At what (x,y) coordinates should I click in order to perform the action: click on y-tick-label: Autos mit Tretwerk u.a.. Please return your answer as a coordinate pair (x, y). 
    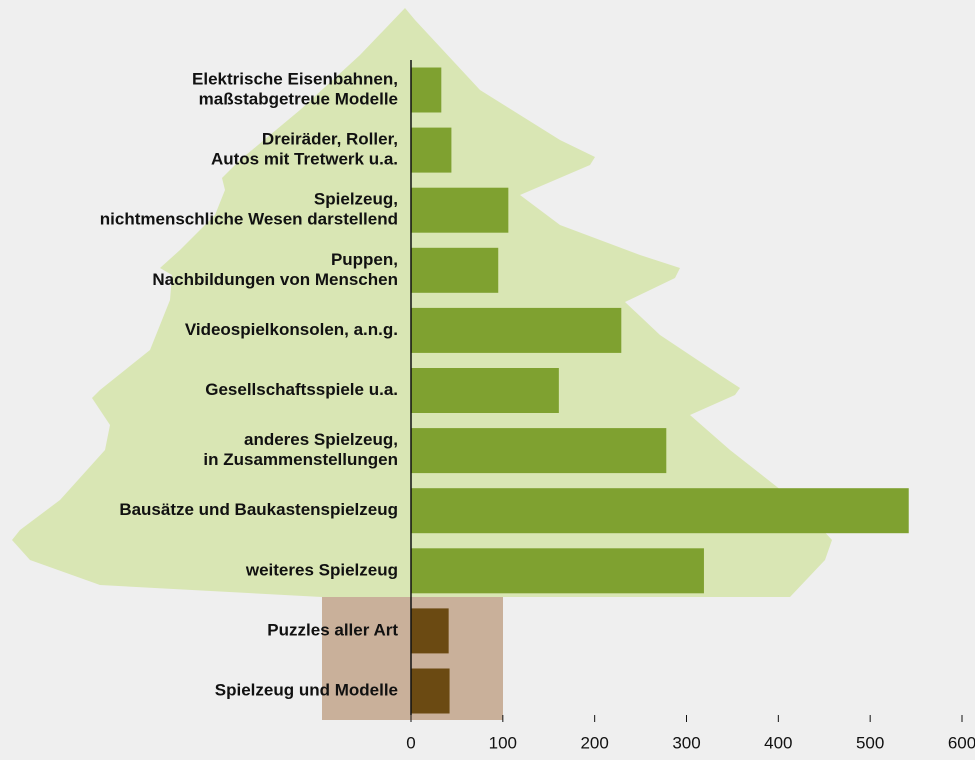
    Looking at the image, I should click on (304, 159).